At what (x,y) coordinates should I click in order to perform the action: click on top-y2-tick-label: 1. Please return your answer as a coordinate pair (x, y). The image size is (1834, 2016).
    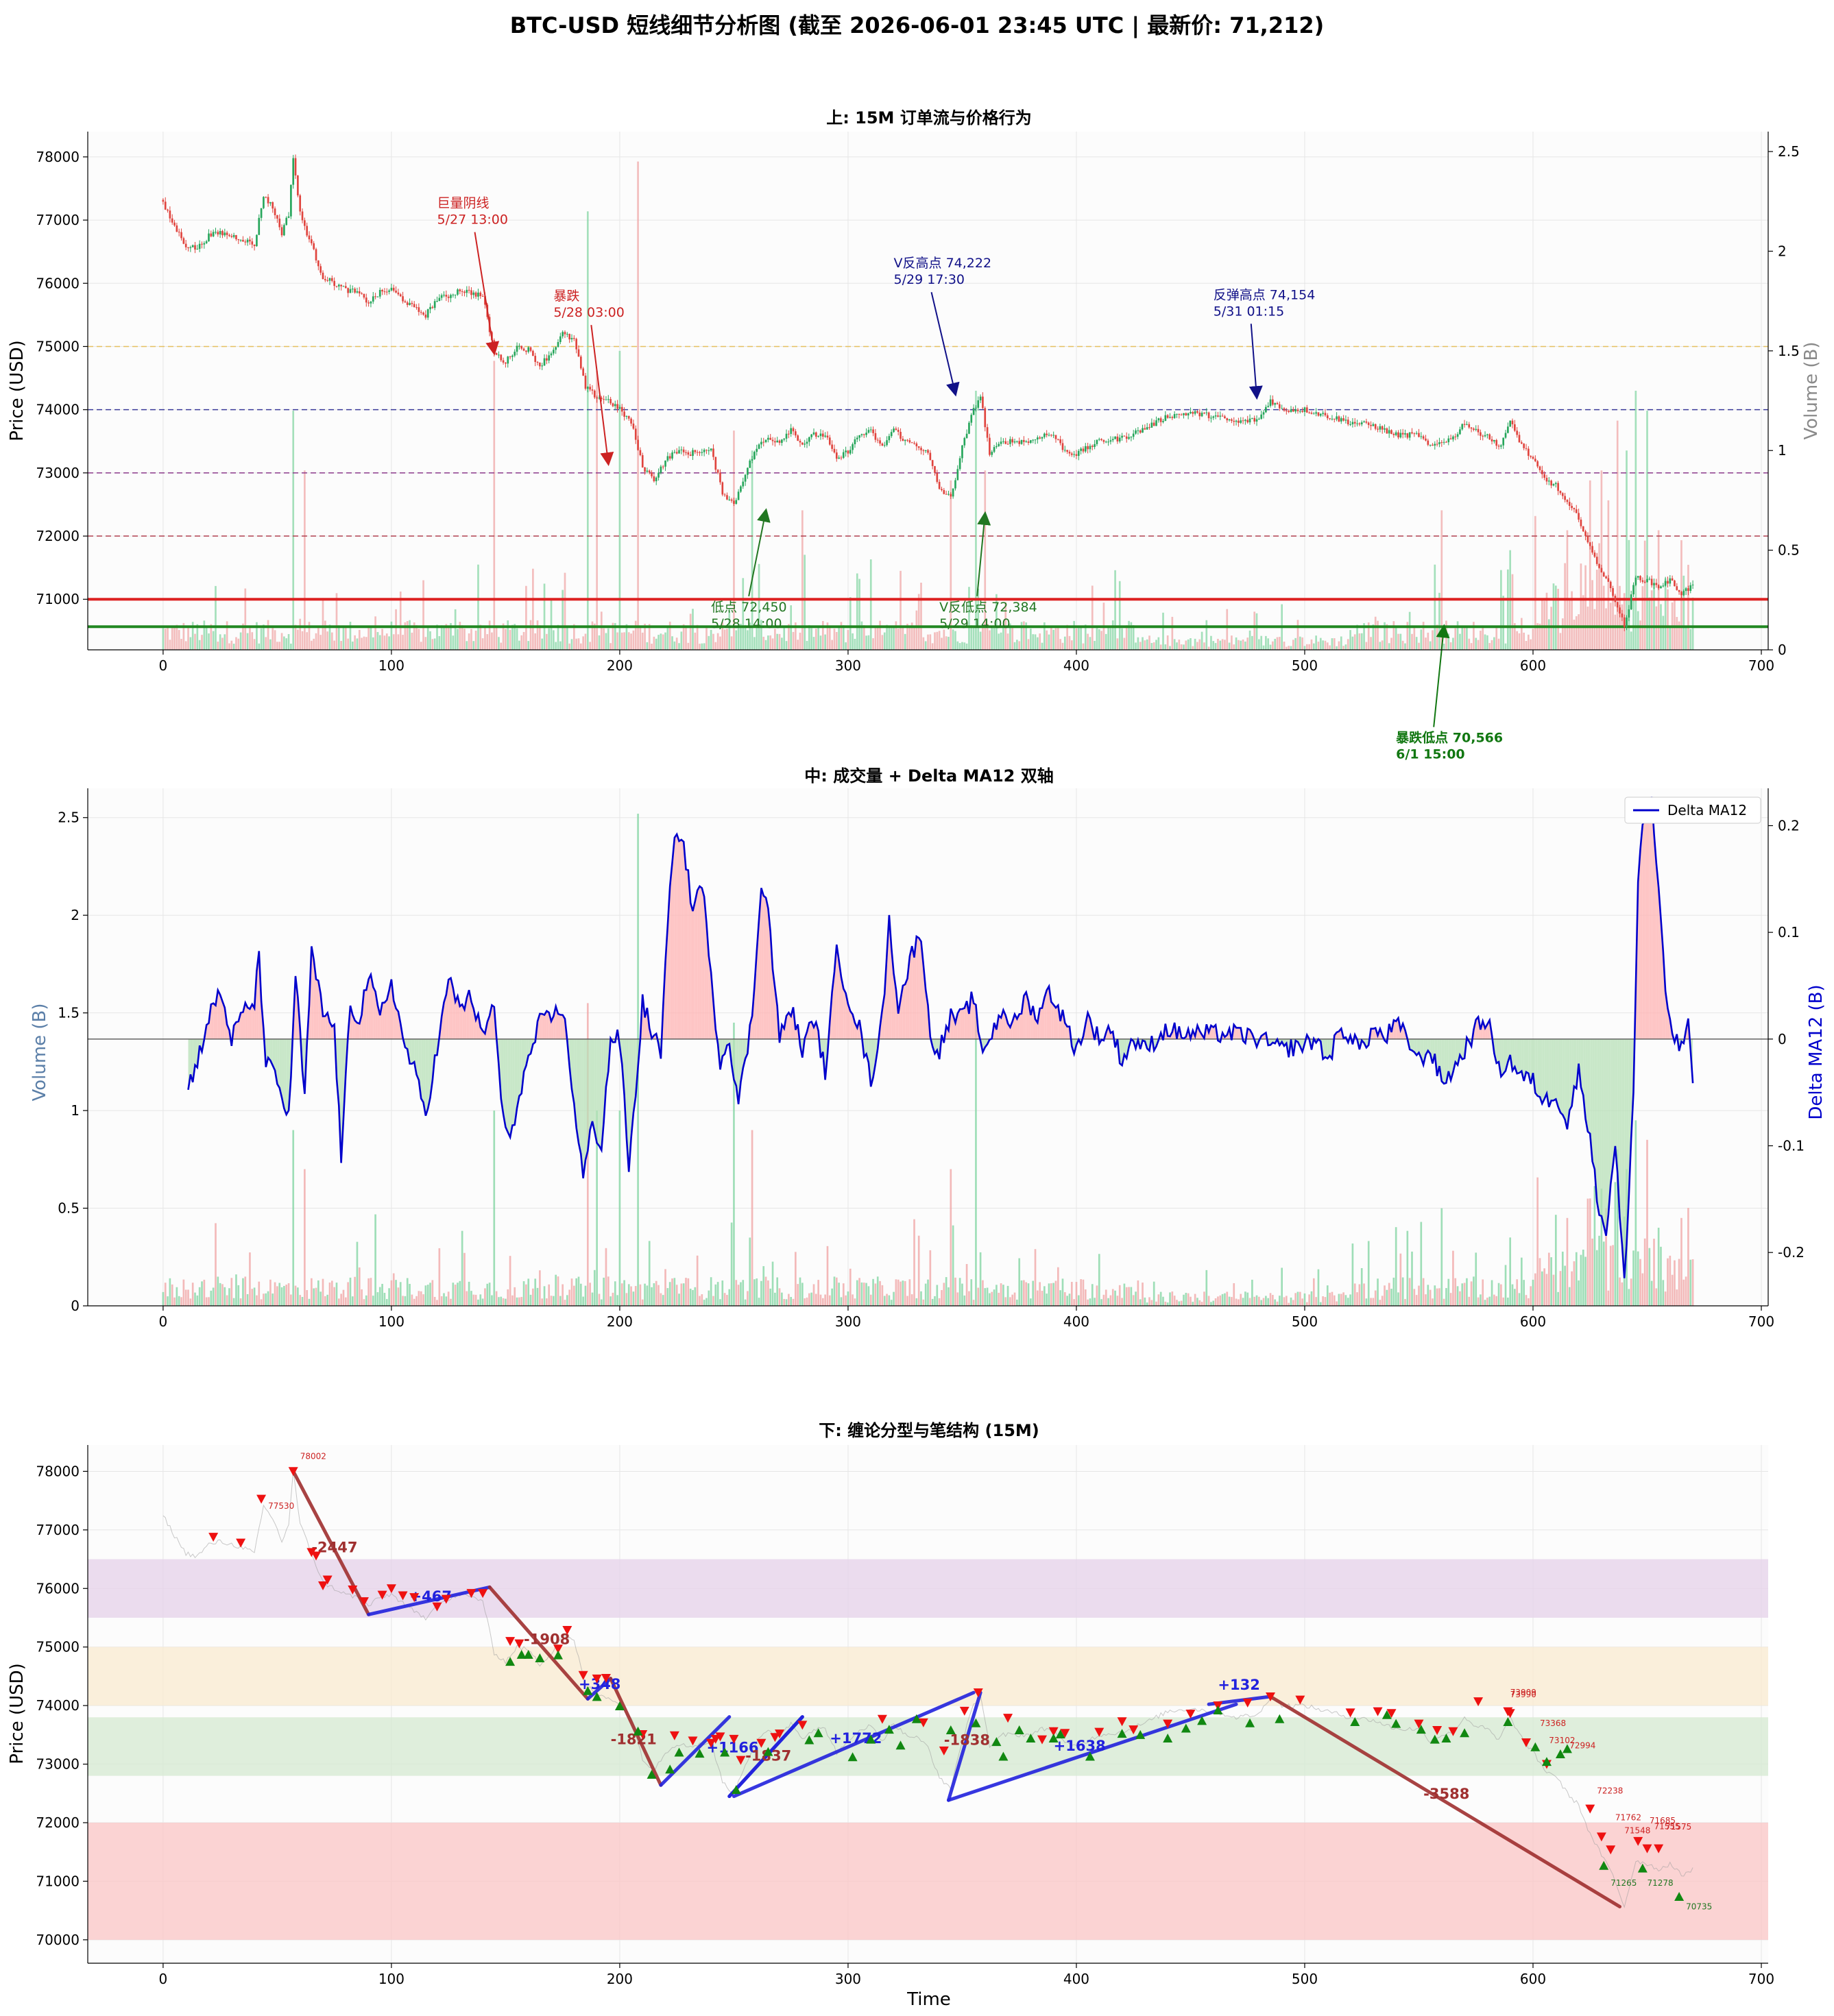
    Looking at the image, I should click on (1783, 450).